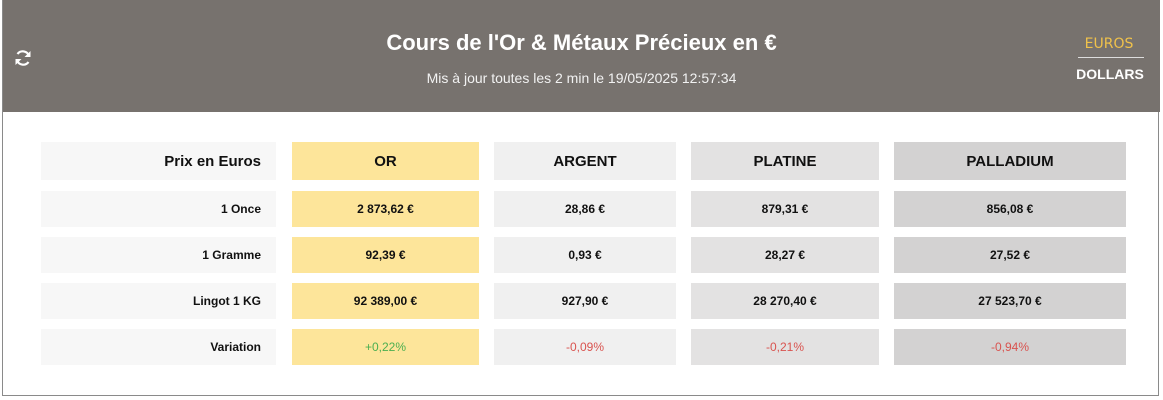 Image resolution: width=1163 pixels, height=400 pixels. Describe the element at coordinates (23, 58) in the screenshot. I see `refresh-icon` at that location.